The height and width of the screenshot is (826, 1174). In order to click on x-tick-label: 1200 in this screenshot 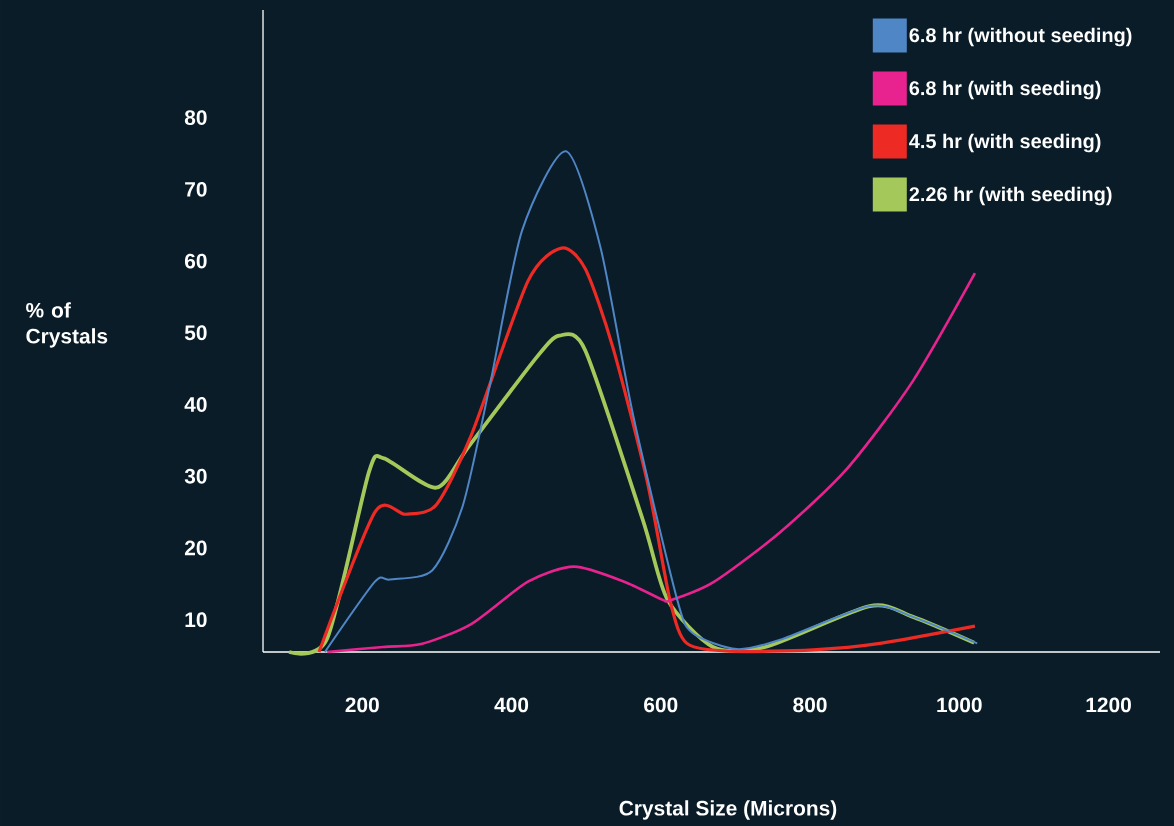, I will do `click(1108, 705)`.